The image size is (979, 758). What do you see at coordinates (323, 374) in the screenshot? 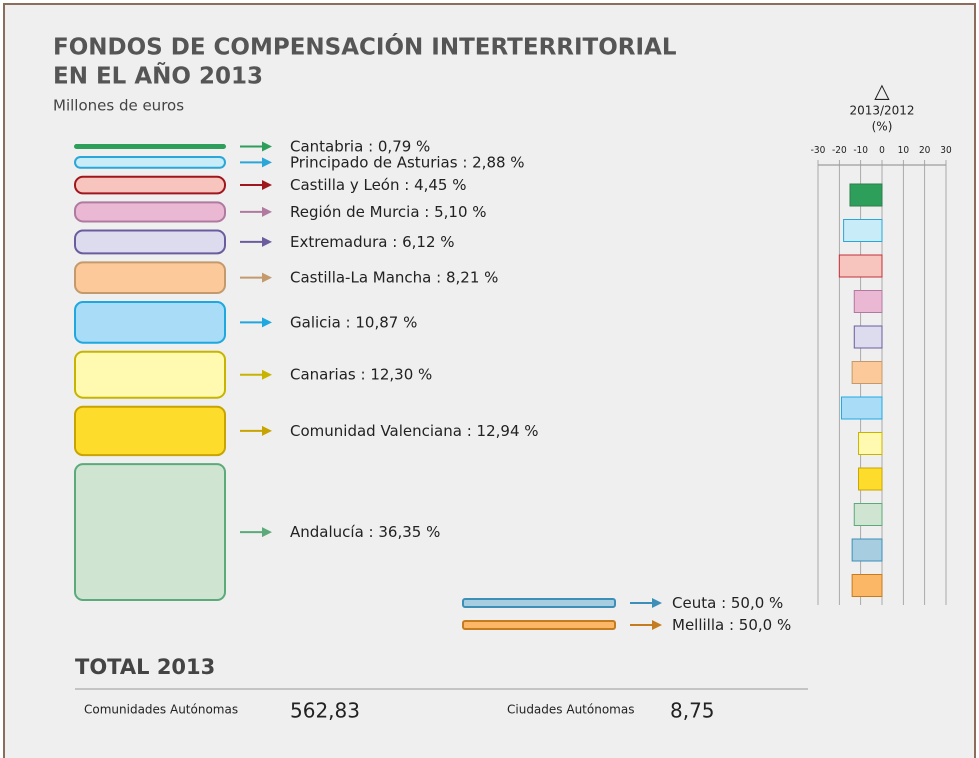
I see `label-part: Canarias` at bounding box center [323, 374].